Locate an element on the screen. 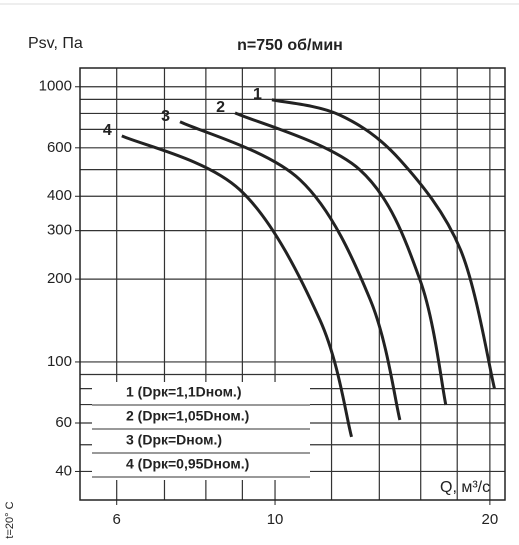  x-tick-label: 10 is located at coordinates (275, 519).